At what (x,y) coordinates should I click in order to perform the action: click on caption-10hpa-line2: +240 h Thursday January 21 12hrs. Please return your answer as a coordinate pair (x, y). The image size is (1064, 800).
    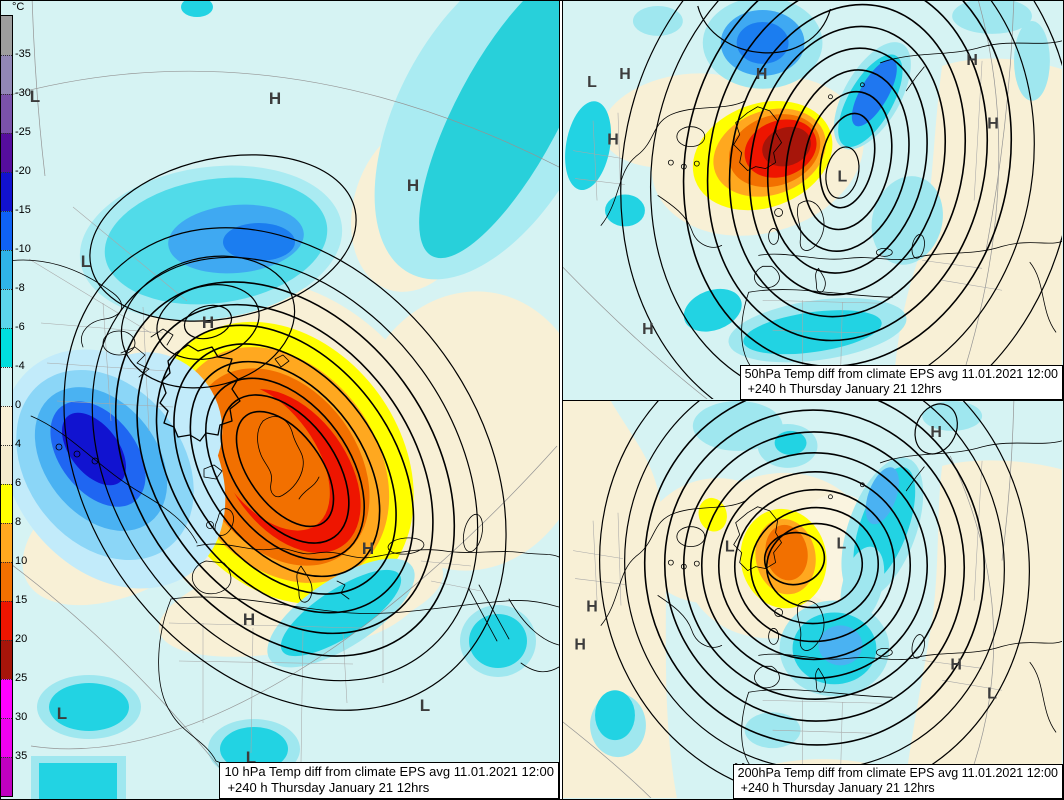
    Looking at the image, I should click on (328, 788).